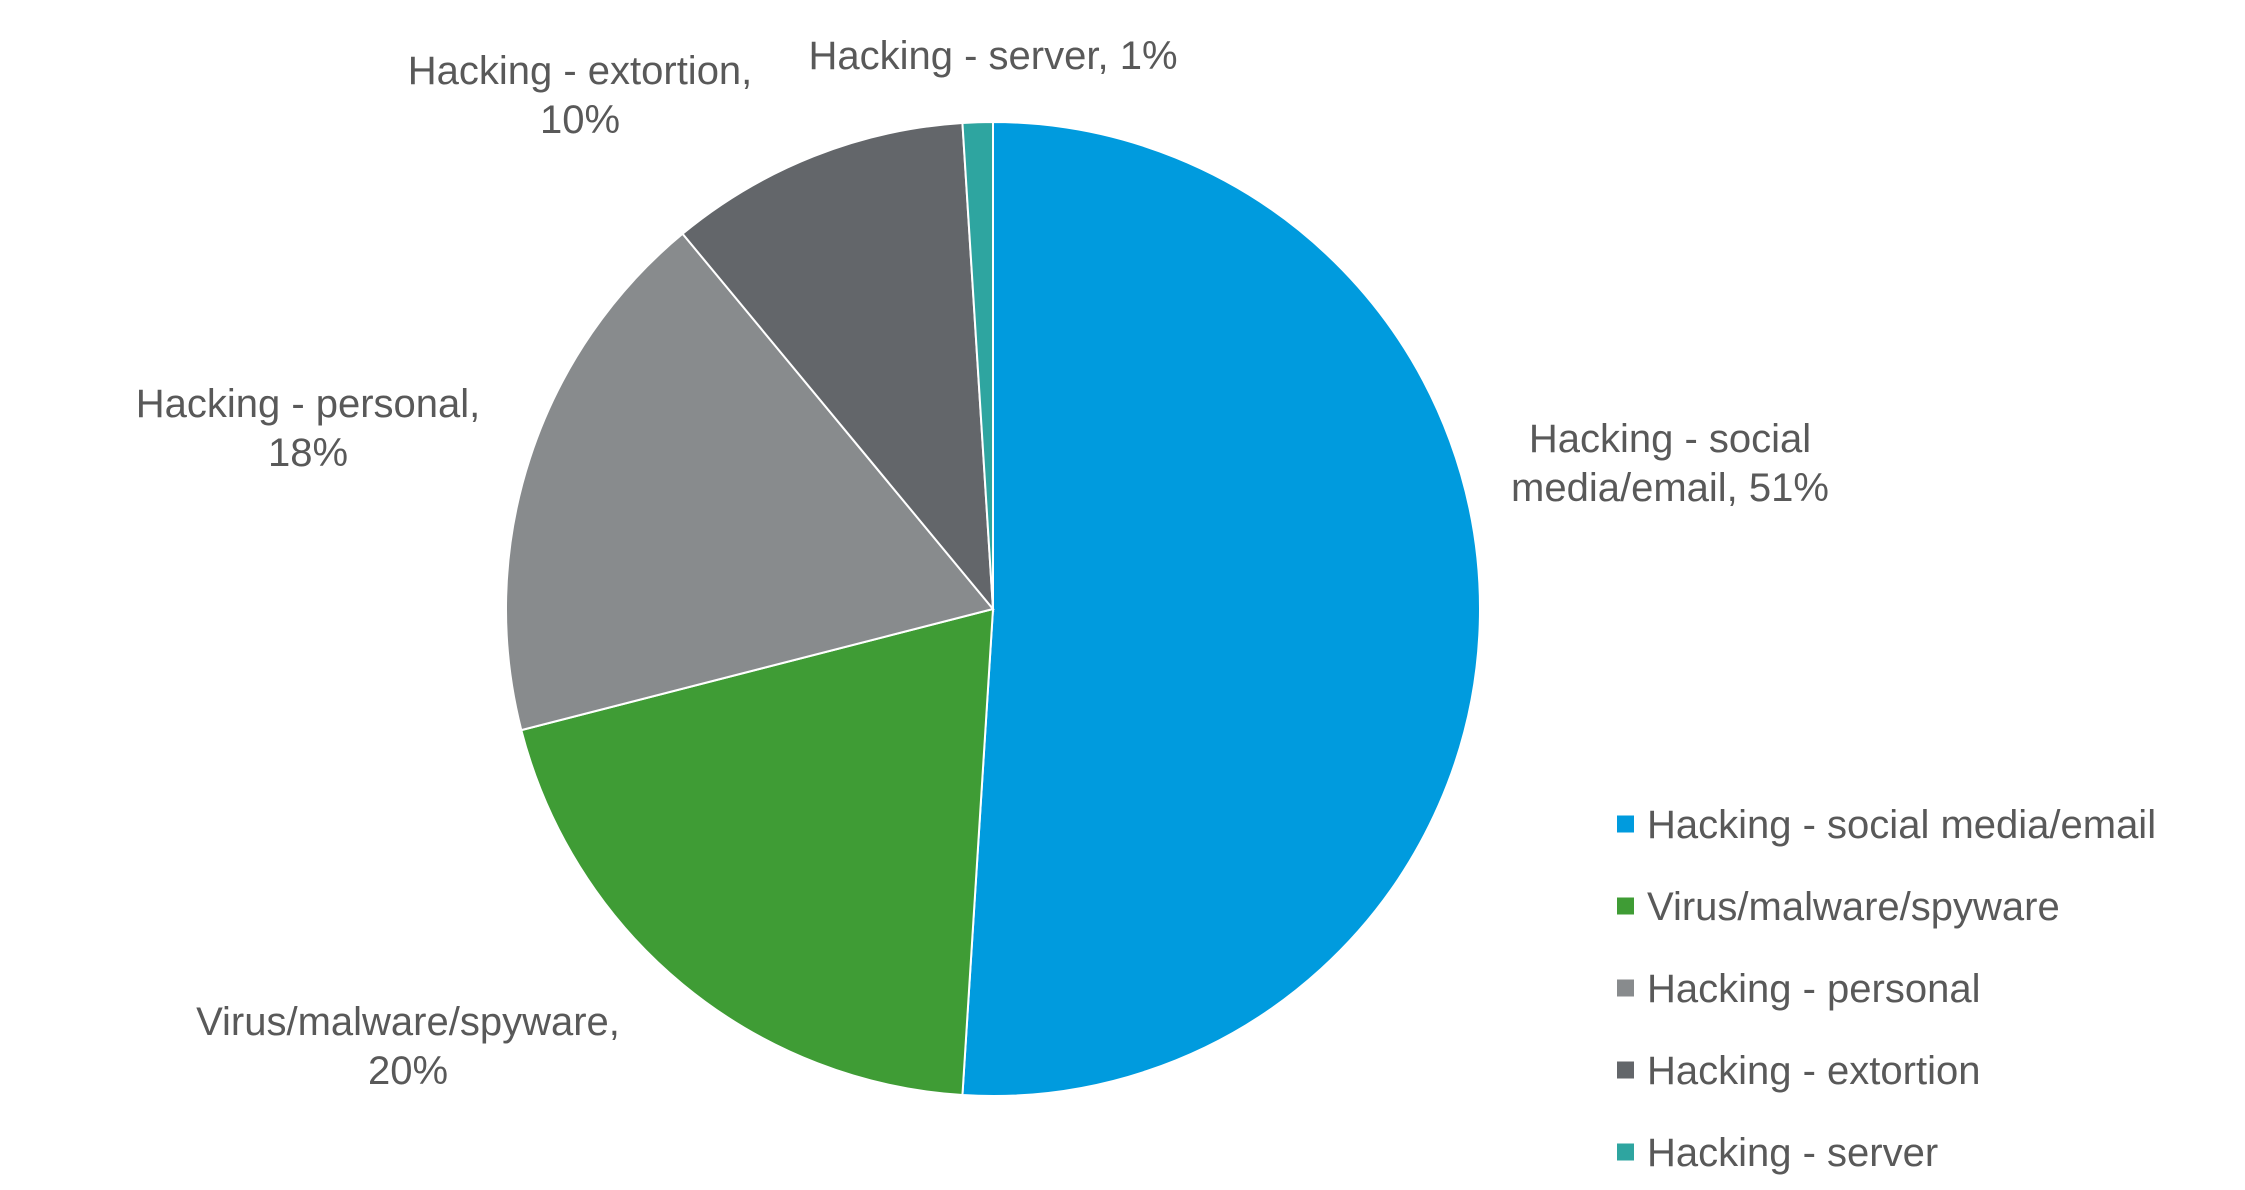  I want to click on legend-item-hacking-server: Hacking - server, so click(1777, 1153).